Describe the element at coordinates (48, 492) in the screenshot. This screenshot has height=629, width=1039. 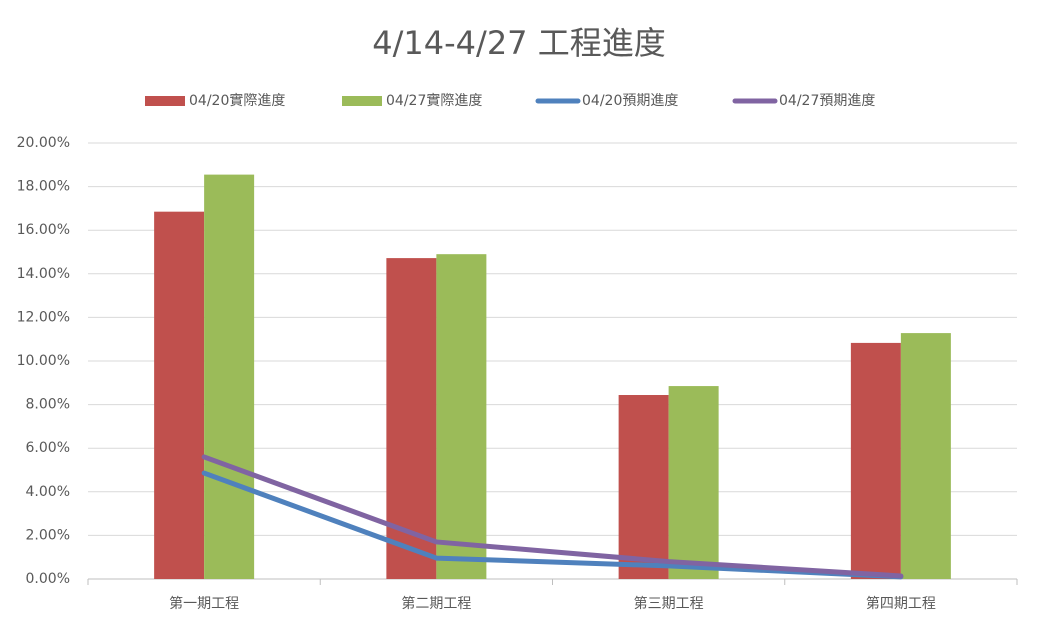
I see `y-tick-label: 4.00%` at that location.